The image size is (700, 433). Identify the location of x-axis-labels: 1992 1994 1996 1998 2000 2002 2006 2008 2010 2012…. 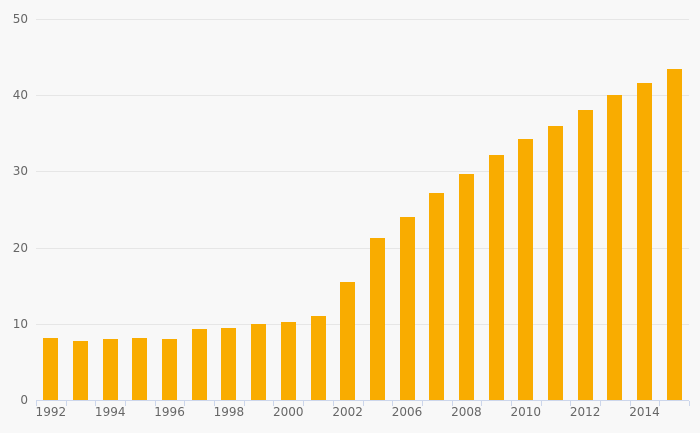
(362, 411).